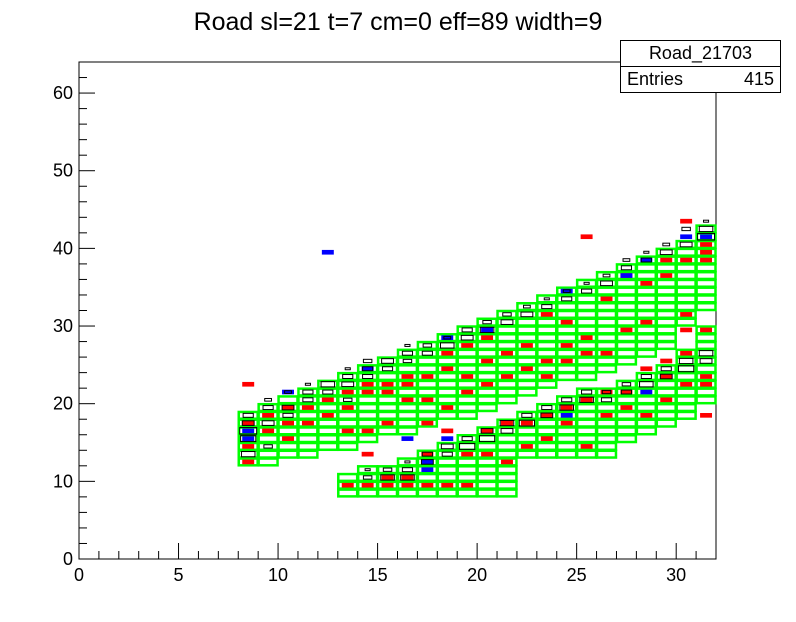  I want to click on y-tick-label: 0, so click(68, 559).